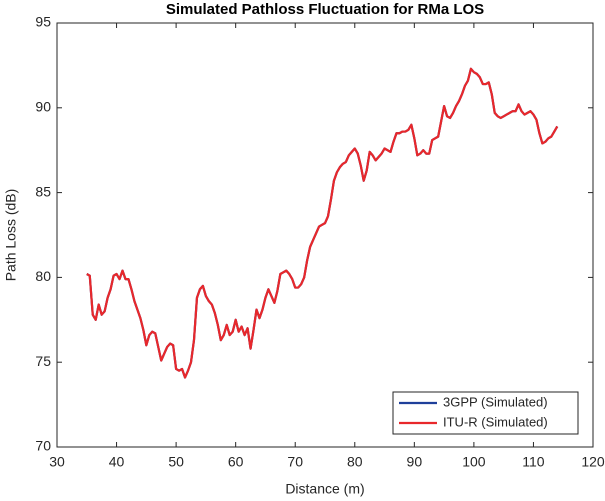 This screenshot has height=501, width=605. I want to click on x-tick-label: 40, so click(117, 462).